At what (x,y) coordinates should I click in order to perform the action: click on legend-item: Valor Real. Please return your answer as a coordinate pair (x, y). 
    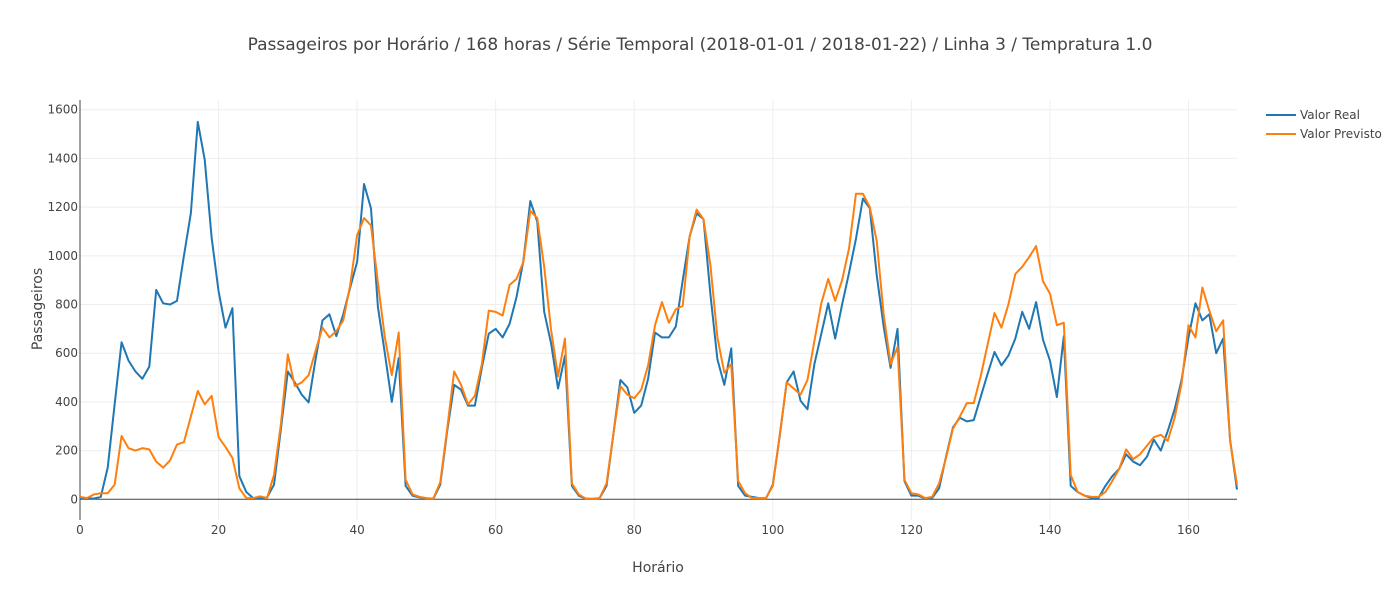
    Looking at the image, I should click on (1313, 115).